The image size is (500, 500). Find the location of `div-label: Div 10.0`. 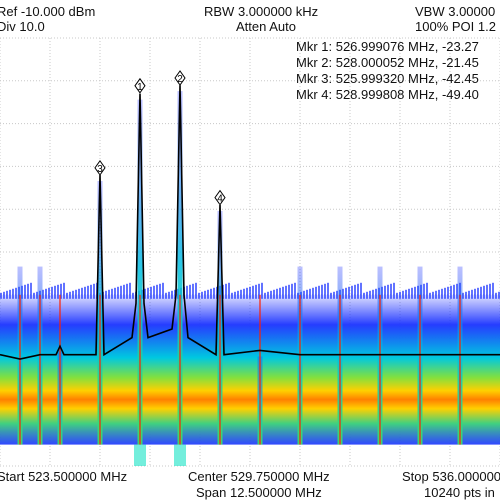

div-label: Div 10.0 is located at coordinates (22, 26).